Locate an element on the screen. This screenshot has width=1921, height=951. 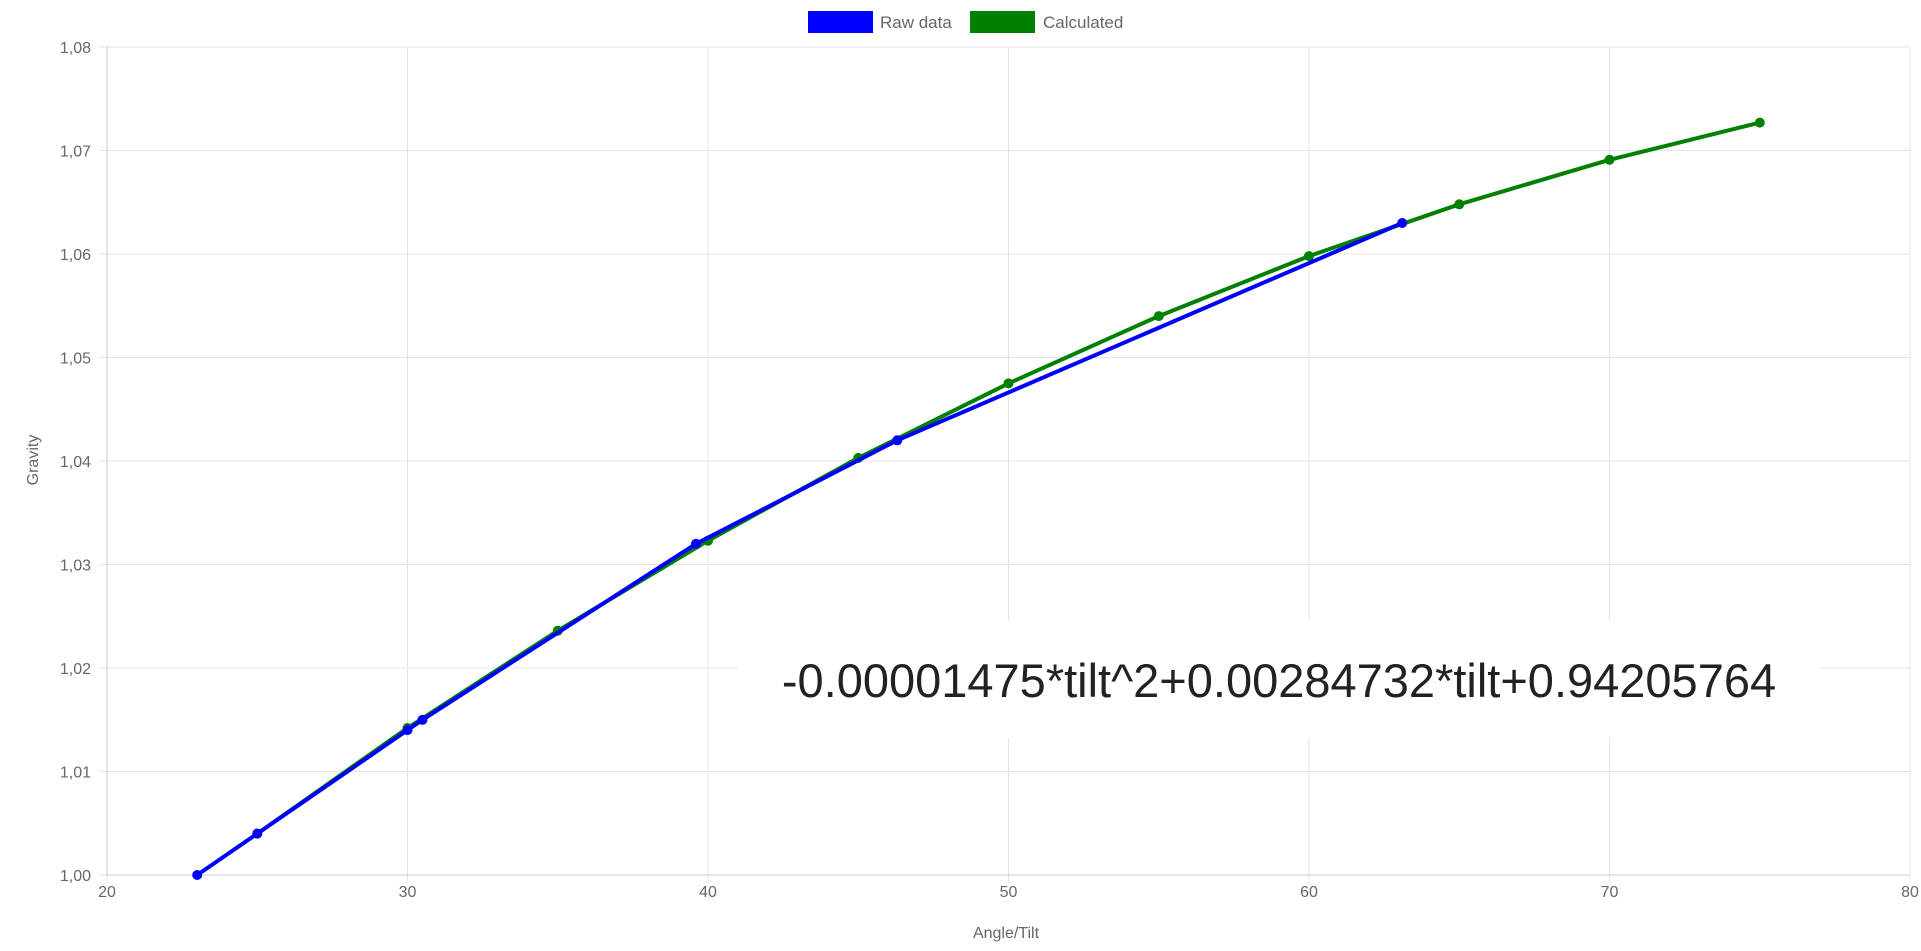
y-tick-label: 1,04 is located at coordinates (75, 462).